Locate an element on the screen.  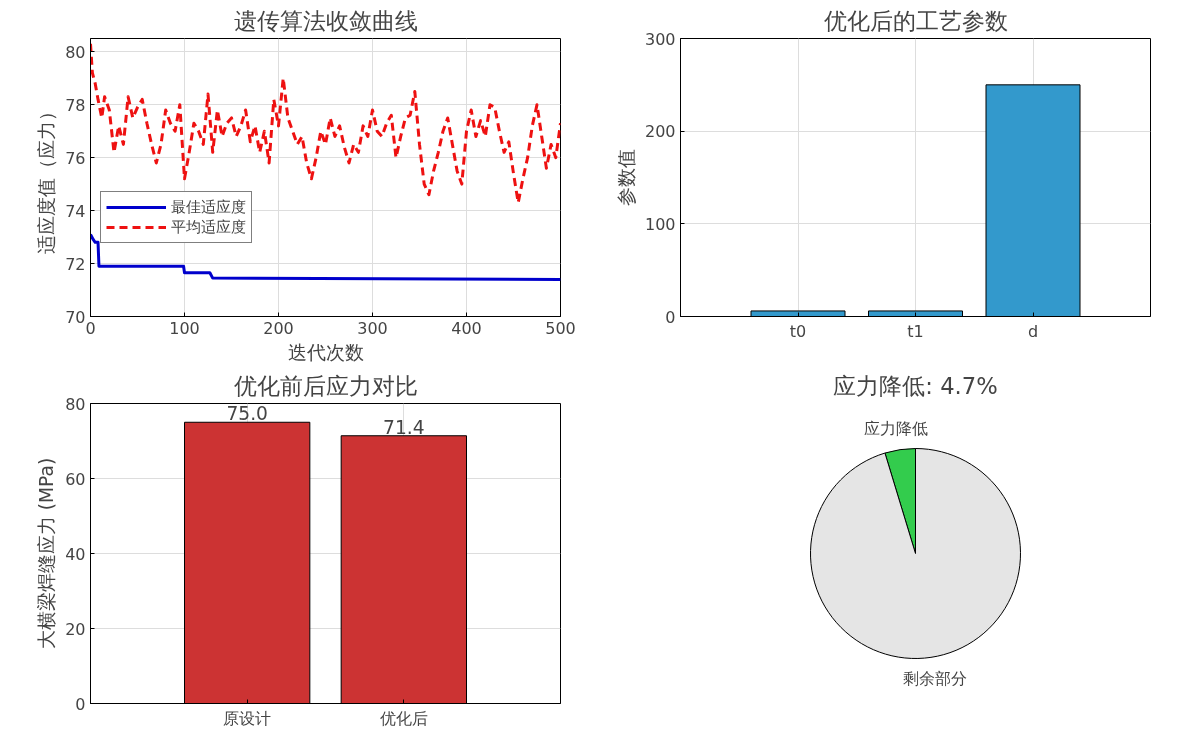
y-axis-title: 适应度值（应力） is located at coordinates (47, 177).